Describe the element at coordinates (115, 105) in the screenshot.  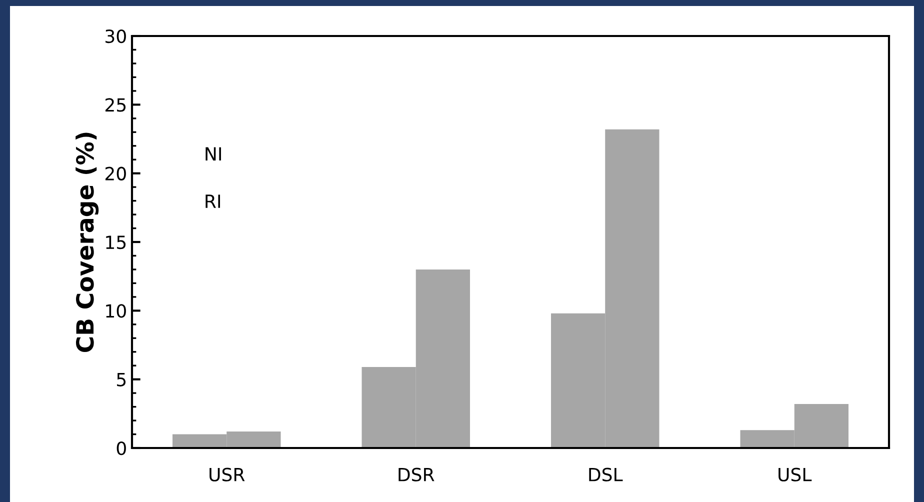
I see `y-tick-label: 25` at that location.